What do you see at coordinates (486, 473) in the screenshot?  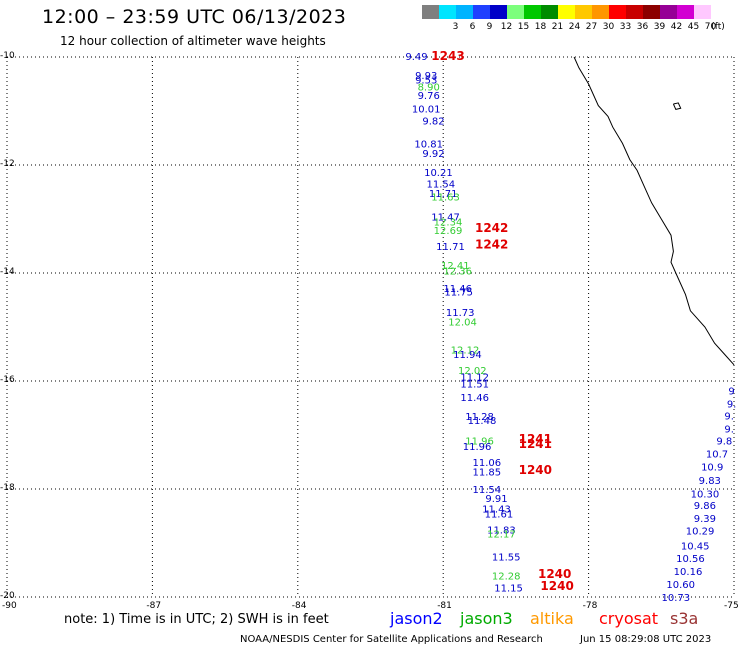 I see `wave-height-label: 11.85` at bounding box center [486, 473].